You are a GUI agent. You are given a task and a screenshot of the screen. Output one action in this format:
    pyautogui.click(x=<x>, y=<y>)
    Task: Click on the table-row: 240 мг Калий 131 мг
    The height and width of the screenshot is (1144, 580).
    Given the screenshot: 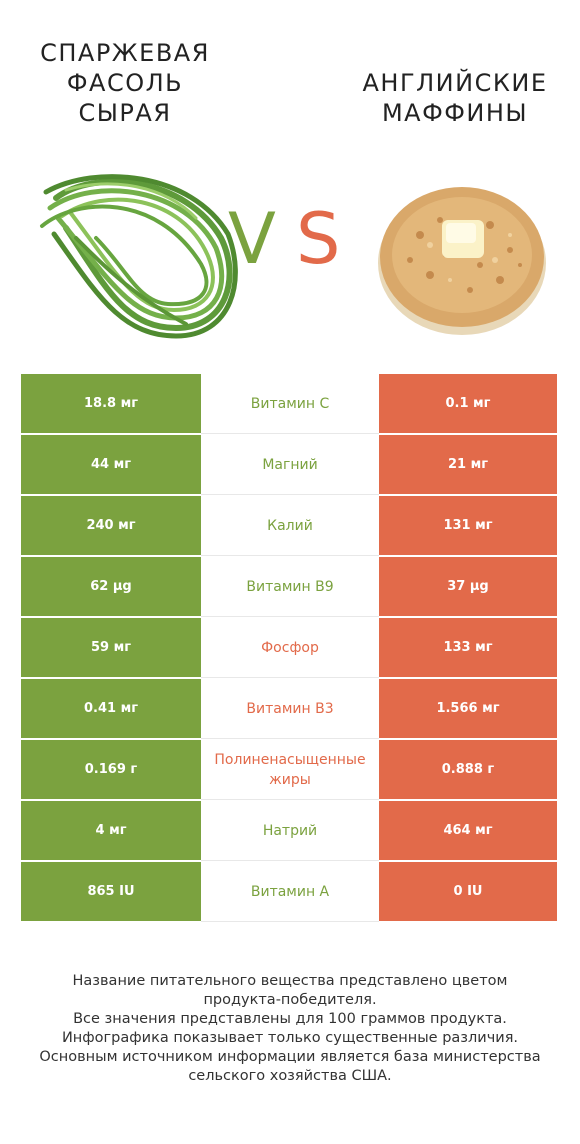 What is the action you would take?
    pyautogui.click(x=289, y=526)
    